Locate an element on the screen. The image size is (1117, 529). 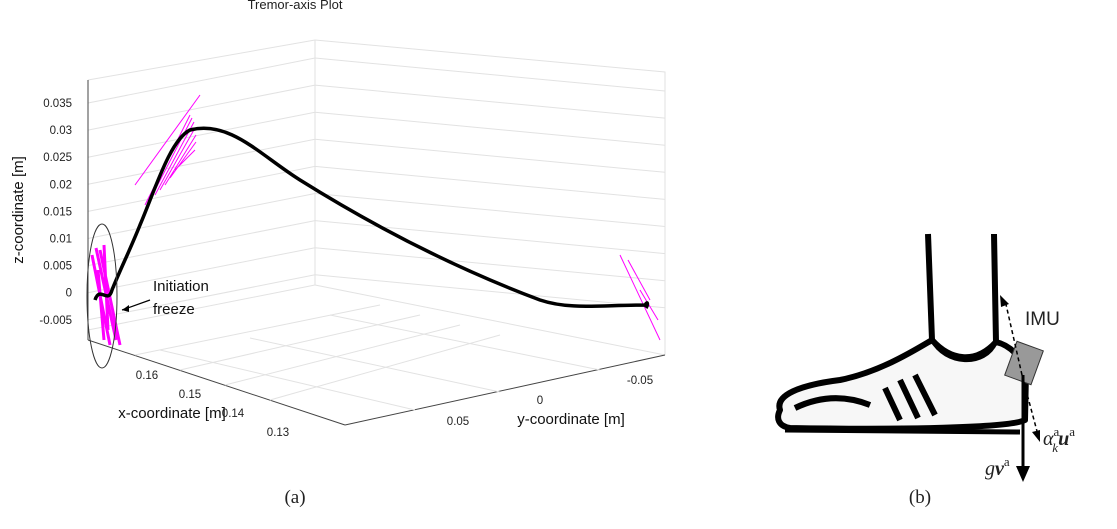
z-tick-label: 0.03 is located at coordinates (61, 131).